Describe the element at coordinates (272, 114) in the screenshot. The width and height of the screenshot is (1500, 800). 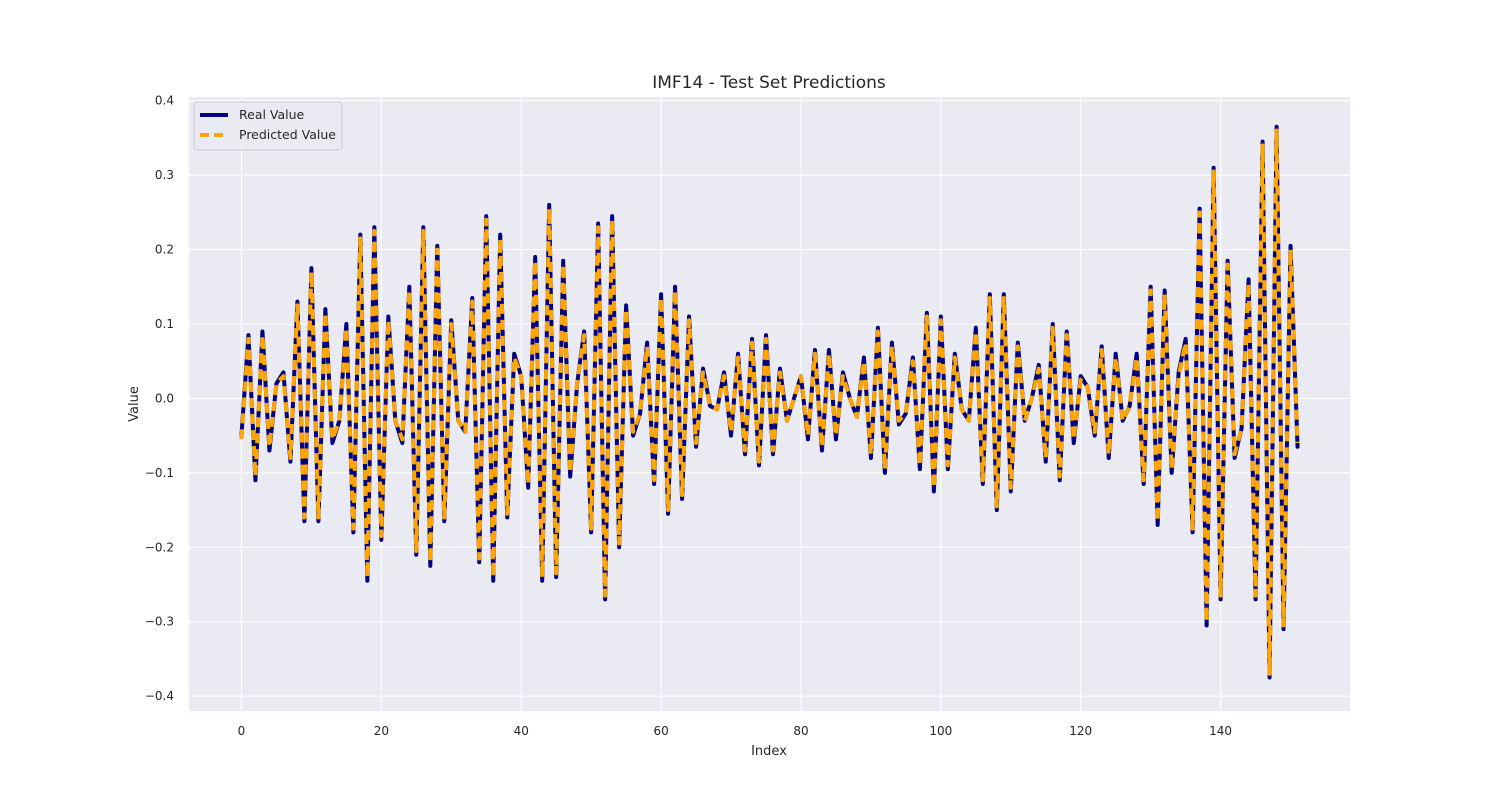
I see `legend-label-real-value: Real Value` at that location.